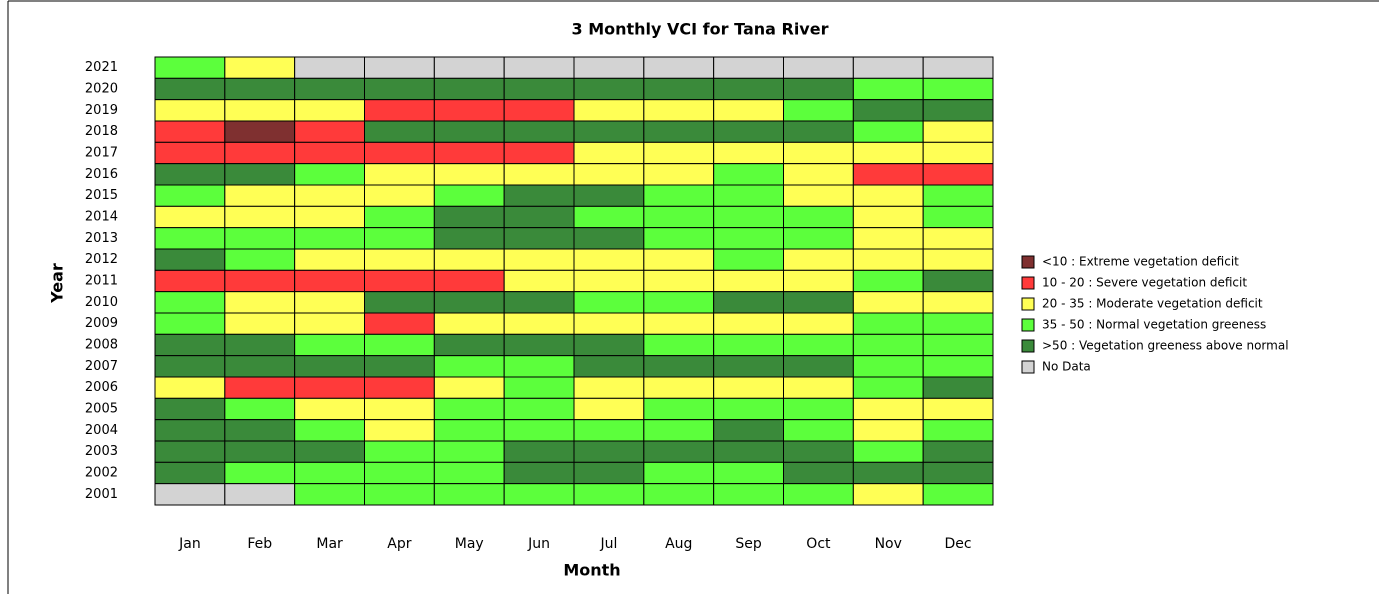 The height and width of the screenshot is (594, 1379). What do you see at coordinates (818, 544) in the screenshot?
I see `x-tick-label: Oct` at bounding box center [818, 544].